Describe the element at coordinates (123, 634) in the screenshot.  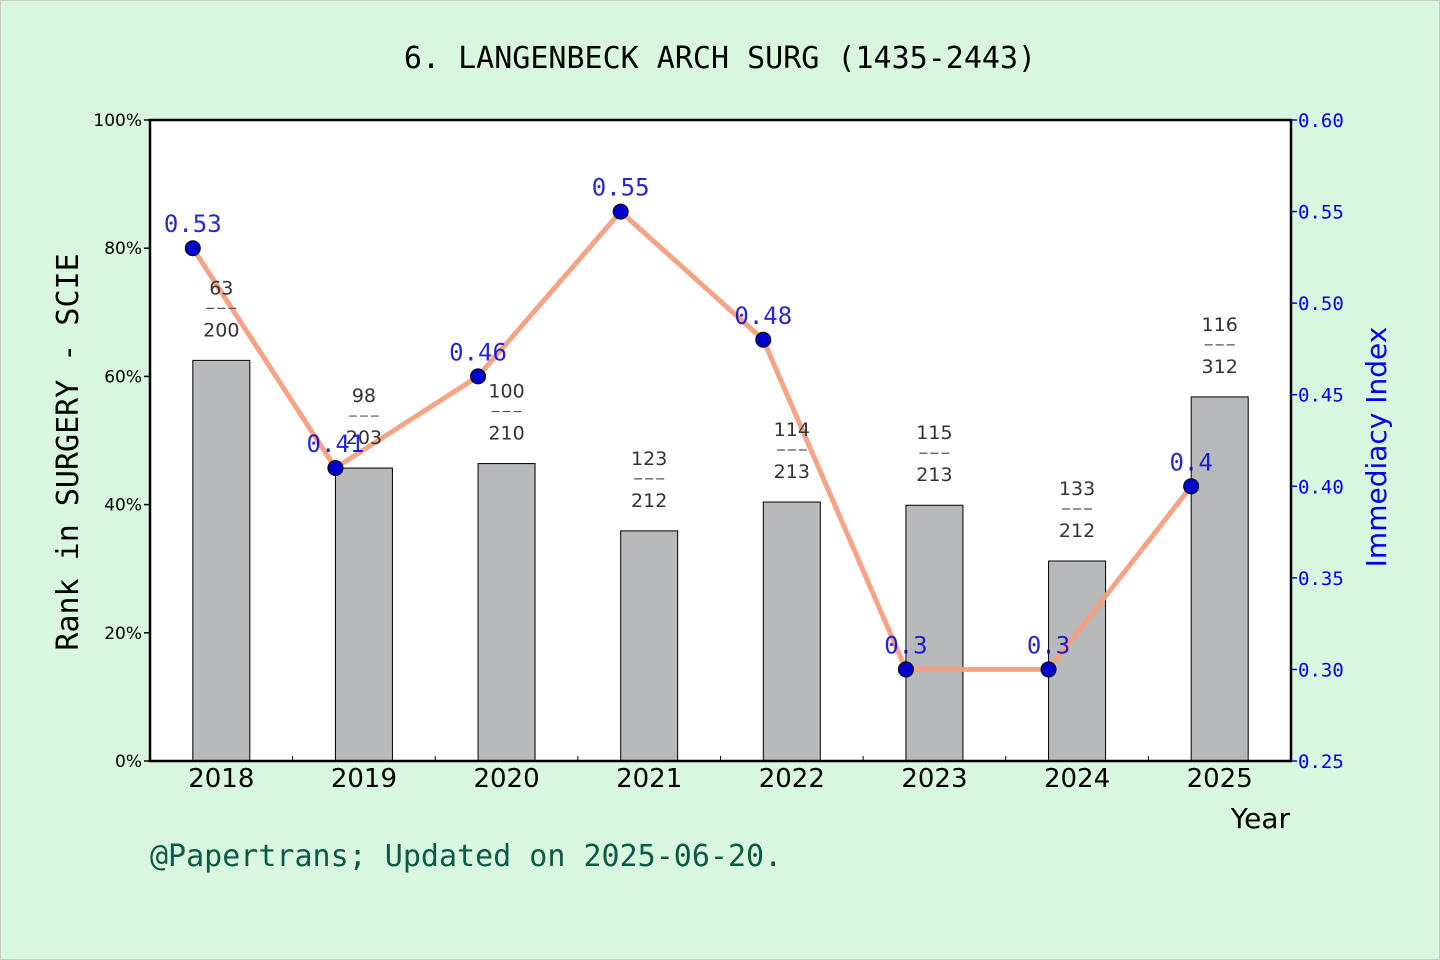
I see `left-tick-label: 20%` at that location.